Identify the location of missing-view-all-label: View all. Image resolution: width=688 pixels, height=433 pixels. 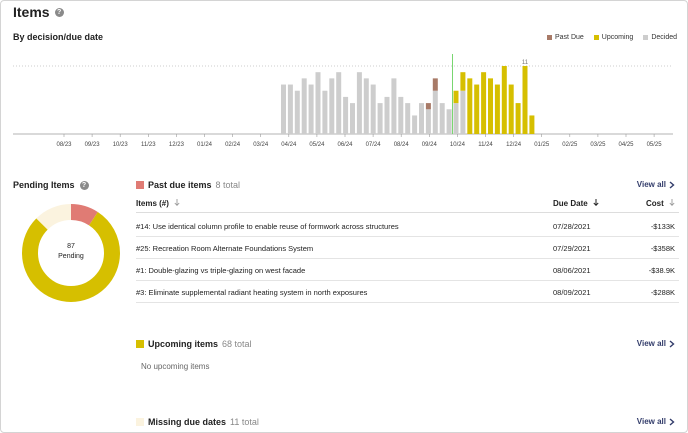
(651, 421).